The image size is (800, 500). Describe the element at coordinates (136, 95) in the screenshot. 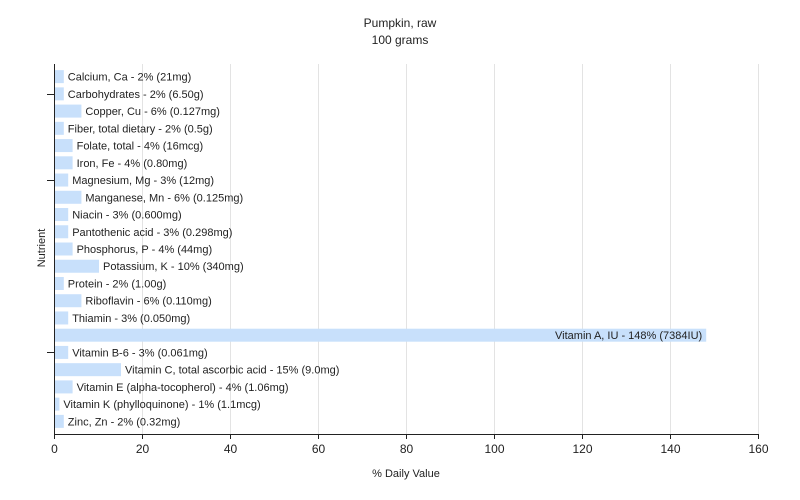

I see `bar-label: Carbohydrates - 2% (6.50g)` at that location.